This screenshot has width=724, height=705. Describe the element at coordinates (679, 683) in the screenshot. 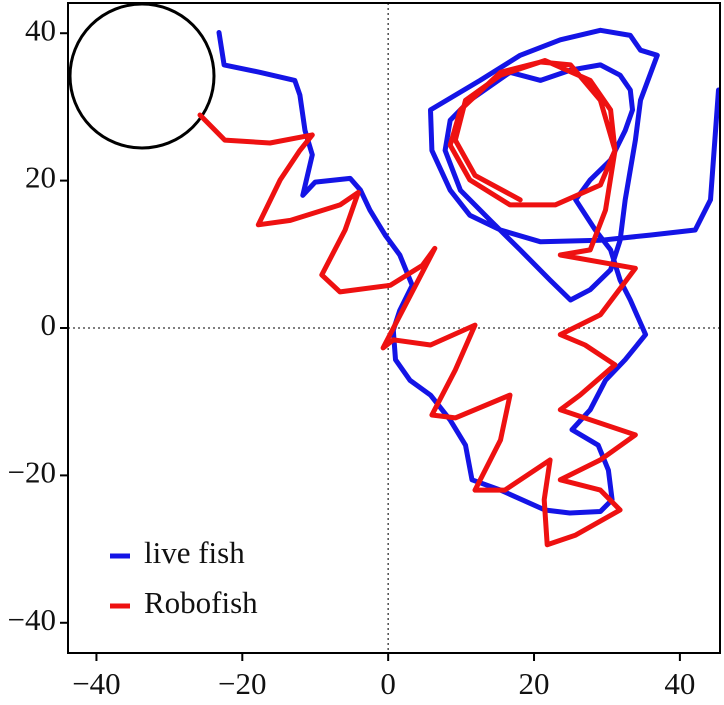

I see `x-tick-label: 40` at that location.